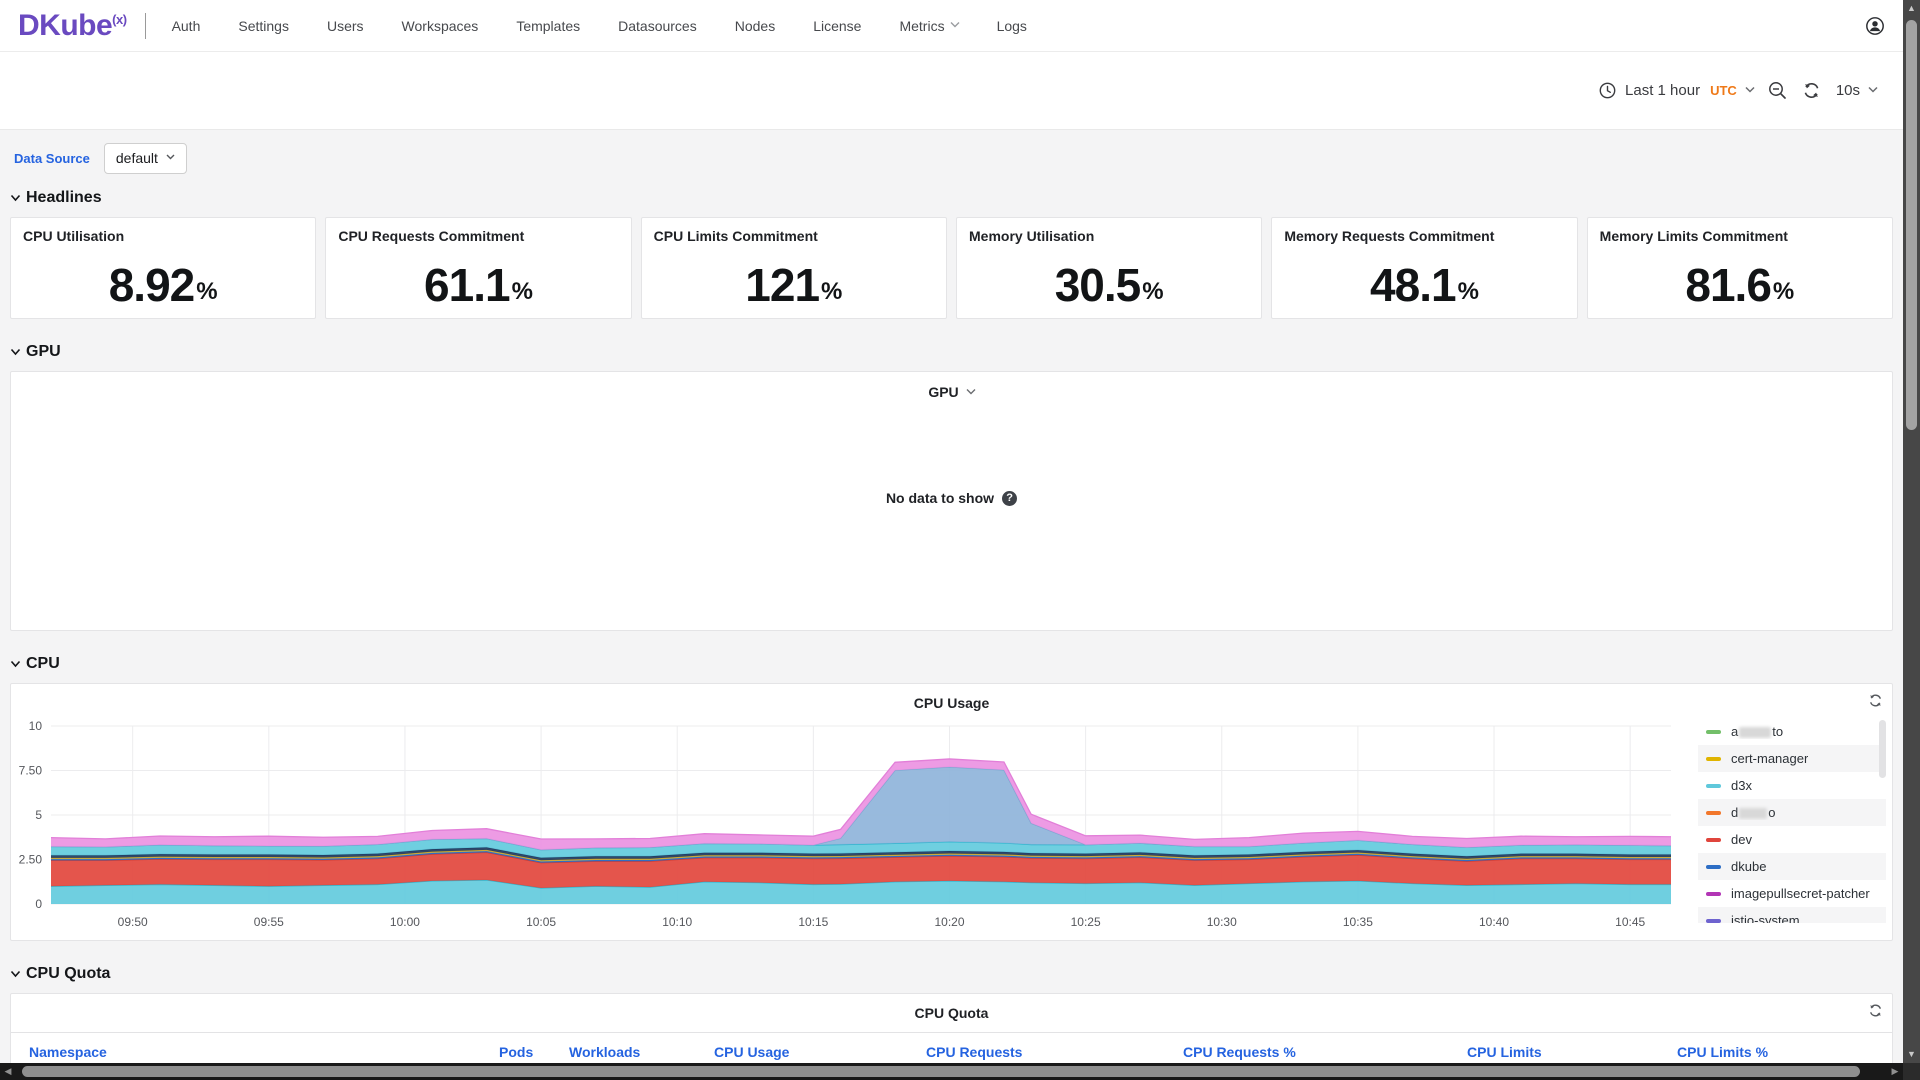 The width and height of the screenshot is (1920, 1080). I want to click on nav-item-label: Settings, so click(263, 25).